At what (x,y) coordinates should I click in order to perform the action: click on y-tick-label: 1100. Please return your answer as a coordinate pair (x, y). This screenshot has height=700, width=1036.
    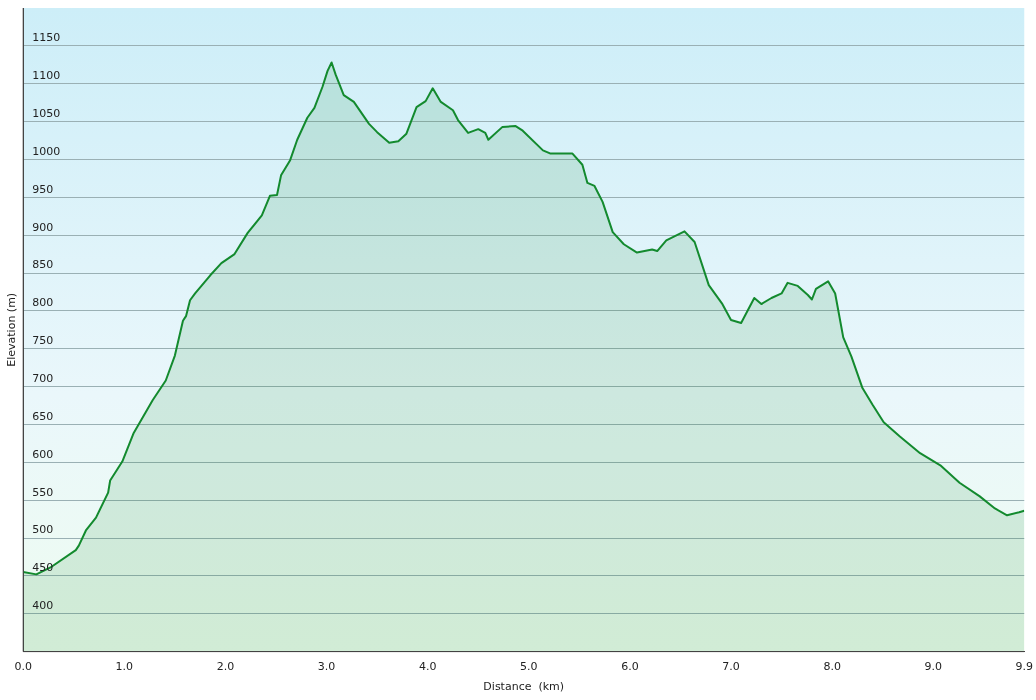
    Looking at the image, I should click on (46, 76).